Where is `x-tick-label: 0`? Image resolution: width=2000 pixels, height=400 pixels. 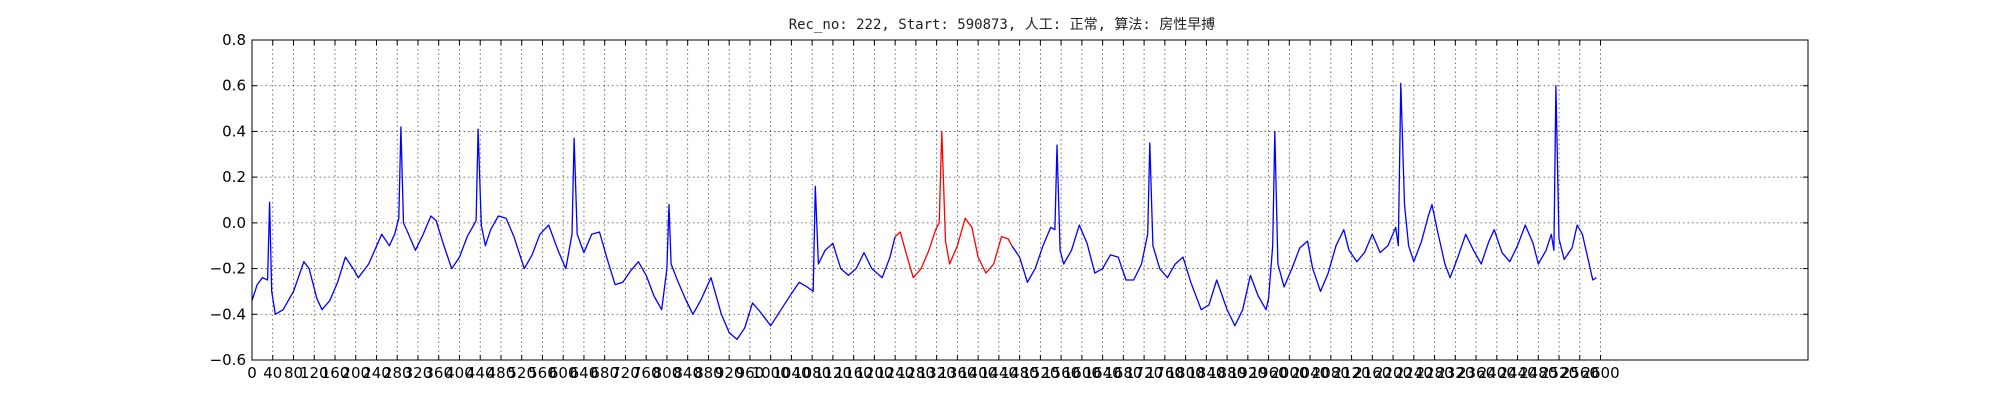 x-tick-label: 0 is located at coordinates (252, 373).